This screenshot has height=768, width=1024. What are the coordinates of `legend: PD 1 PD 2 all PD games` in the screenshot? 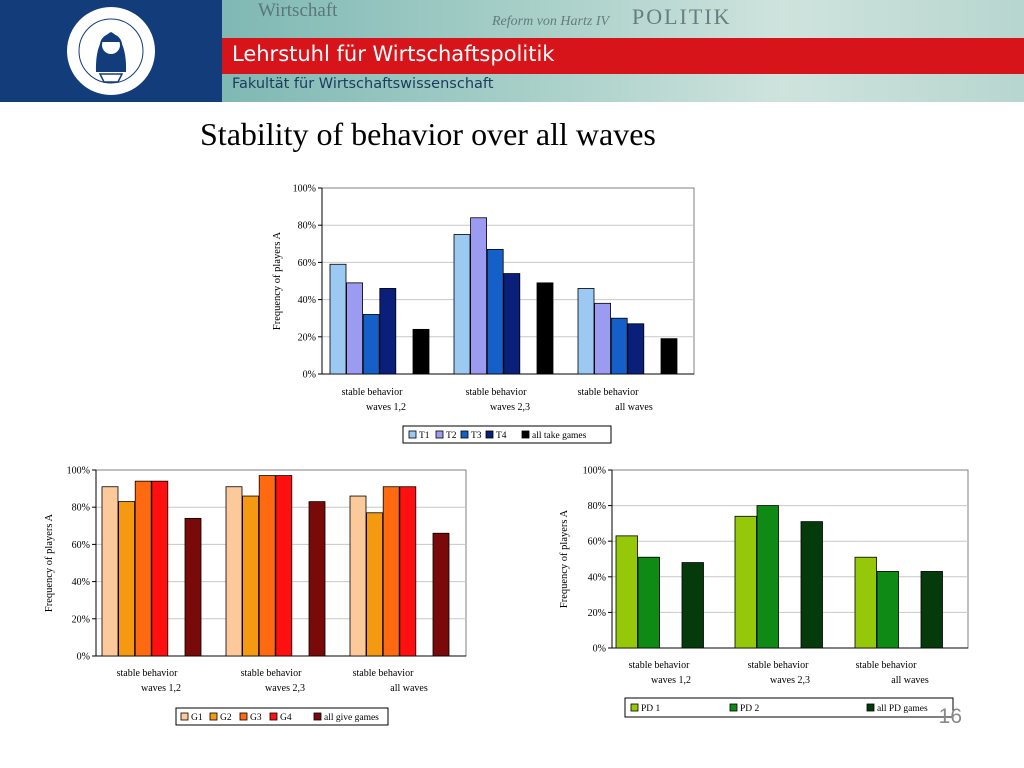 It's located at (789, 707).